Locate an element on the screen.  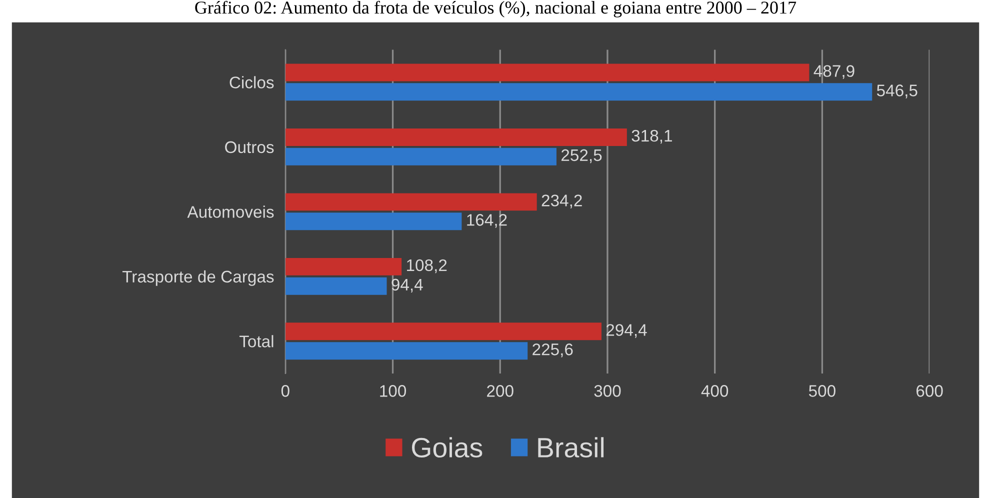
data-label: 225,6 is located at coordinates (552, 351).